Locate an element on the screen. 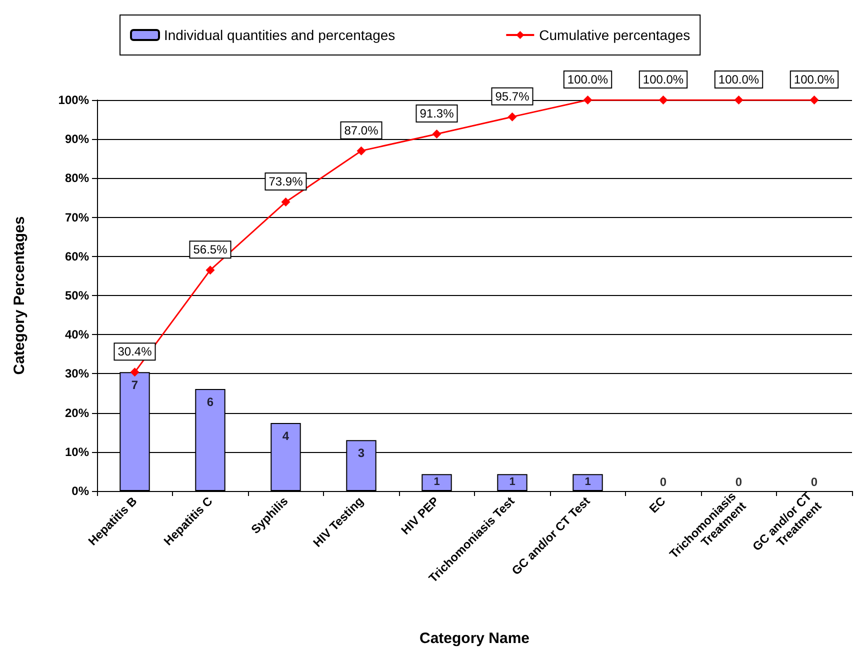 Image resolution: width=854 pixels, height=651 pixels. y-tick-label: 90% is located at coordinates (77, 139).